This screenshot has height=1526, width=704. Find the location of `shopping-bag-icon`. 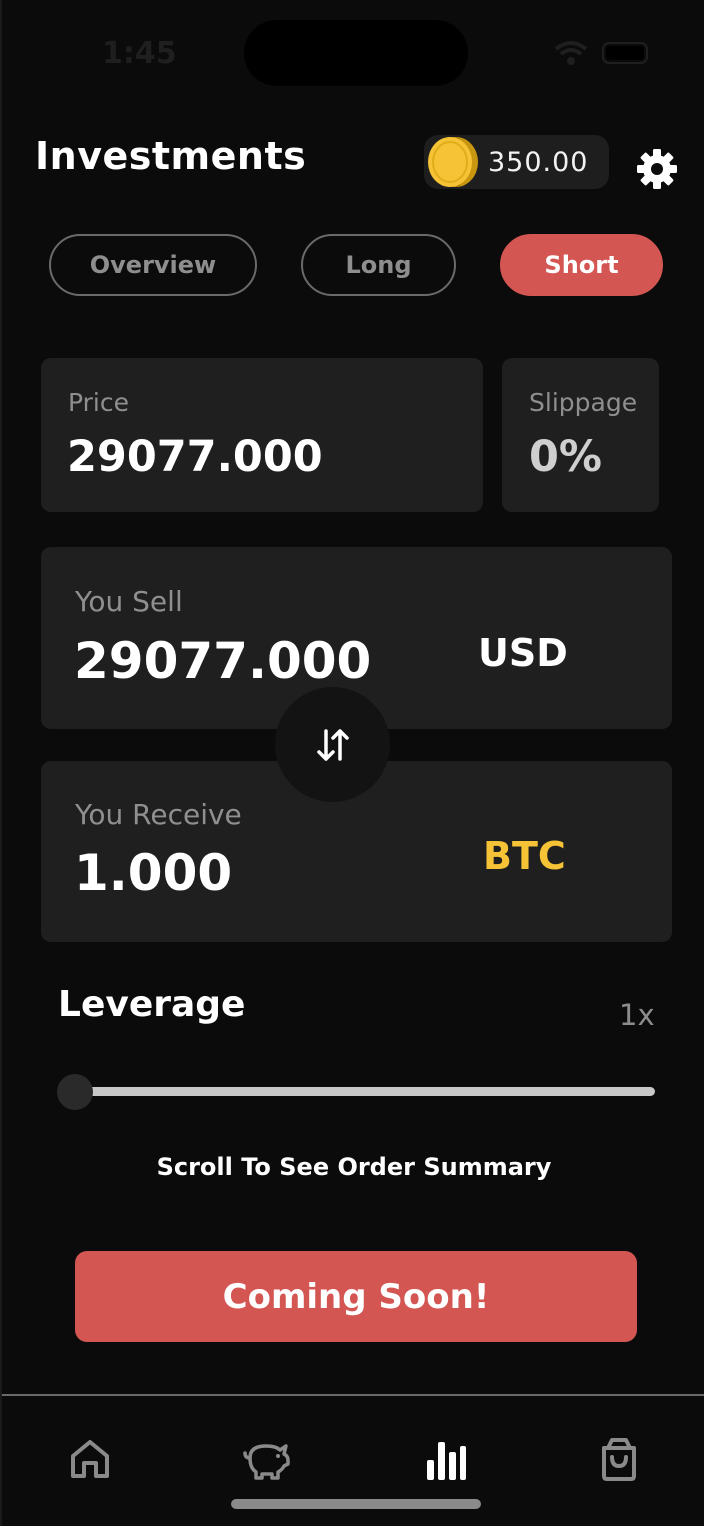

shopping-bag-icon is located at coordinates (619, 1459).